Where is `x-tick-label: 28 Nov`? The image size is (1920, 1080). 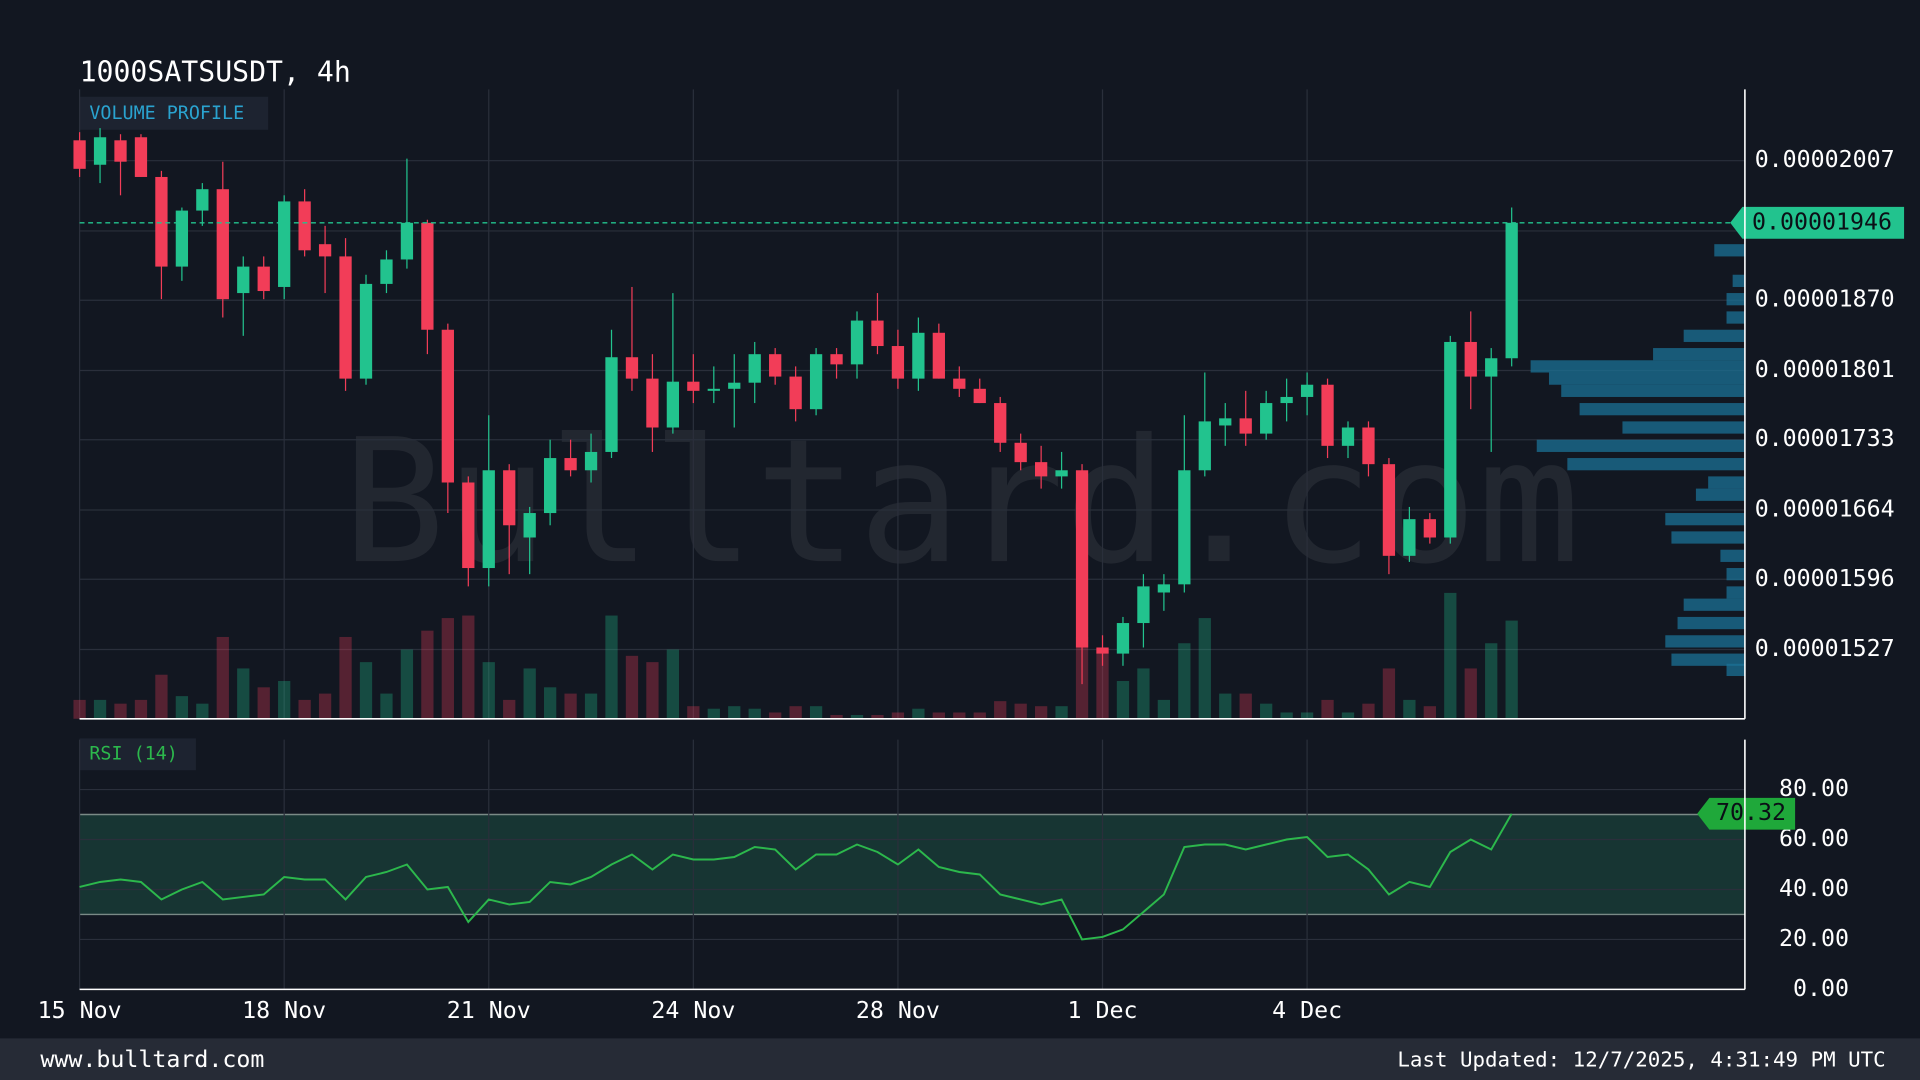 x-tick-label: 28 Nov is located at coordinates (898, 1010).